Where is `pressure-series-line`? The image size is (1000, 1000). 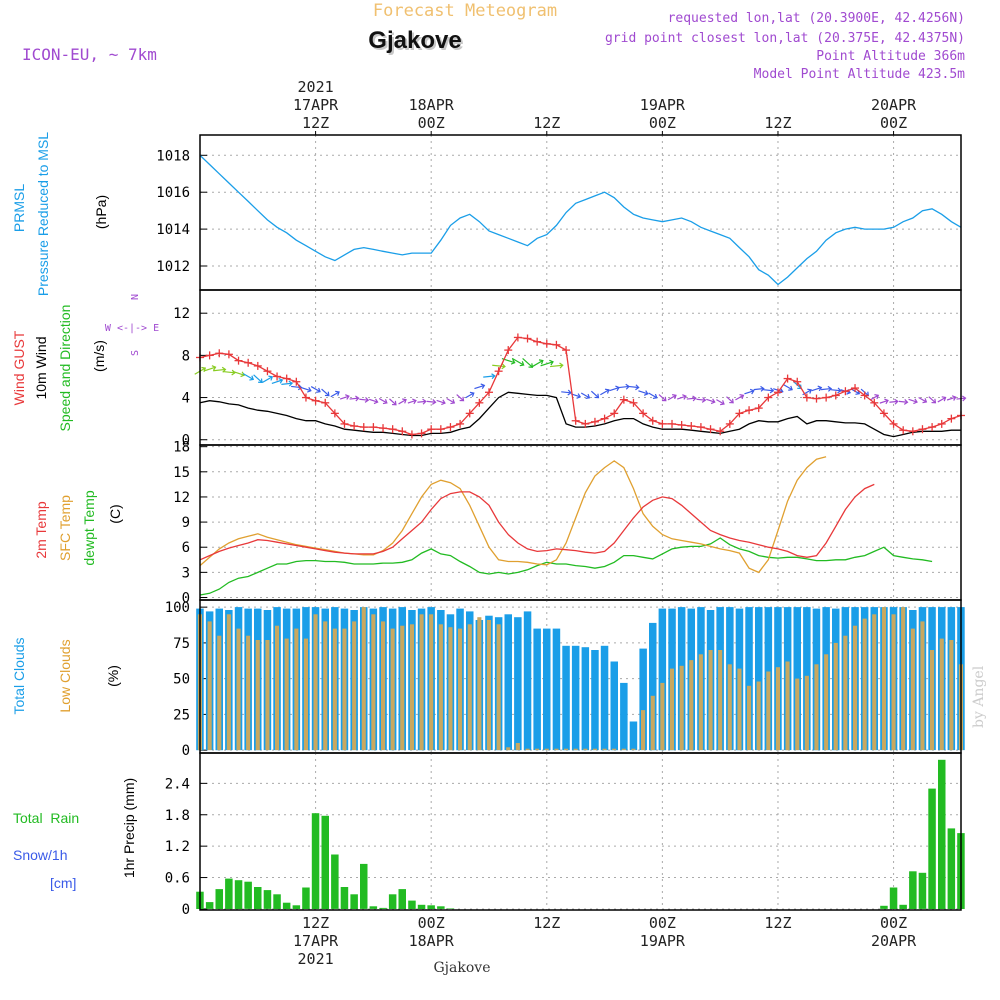 pressure-series-line is located at coordinates (580, 220).